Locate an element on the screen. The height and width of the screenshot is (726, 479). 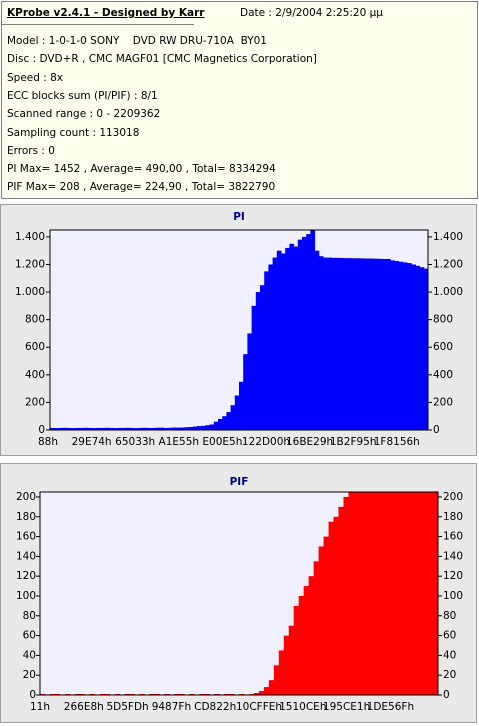
y-tick-label: 800 is located at coordinates (35, 320).